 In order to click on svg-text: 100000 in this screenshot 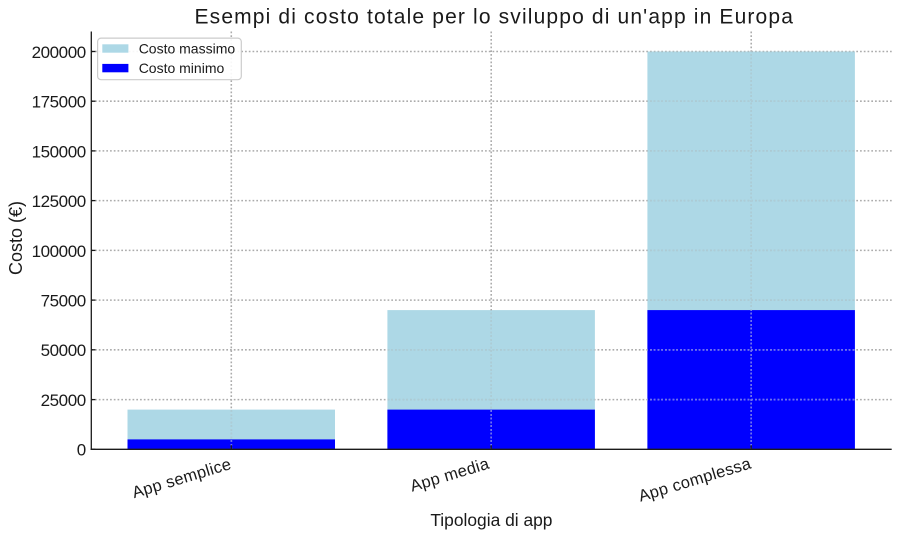, I will do `click(59, 251)`.